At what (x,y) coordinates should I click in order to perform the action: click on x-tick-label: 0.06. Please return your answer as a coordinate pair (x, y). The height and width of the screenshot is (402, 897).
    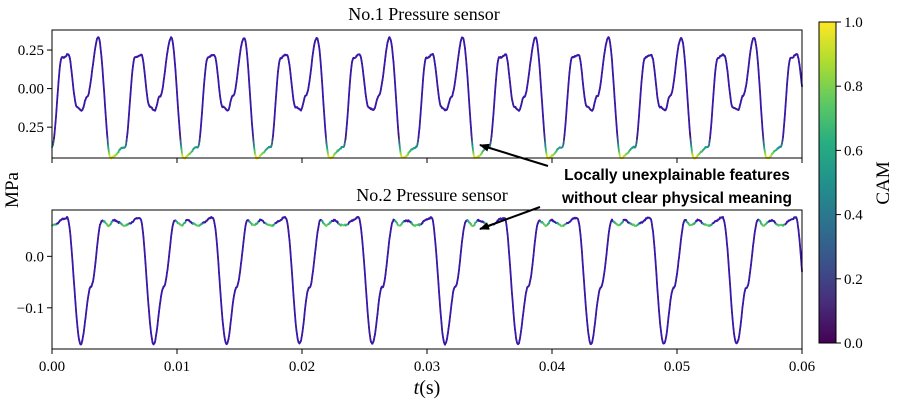
    Looking at the image, I should click on (802, 367).